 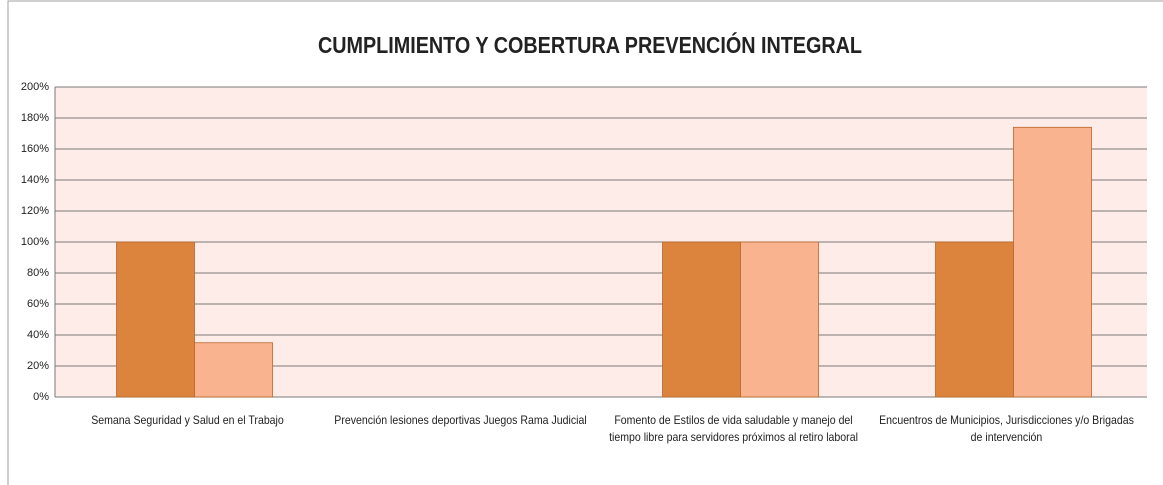 What do you see at coordinates (38, 366) in the screenshot?
I see `y-tick-label: 20%` at bounding box center [38, 366].